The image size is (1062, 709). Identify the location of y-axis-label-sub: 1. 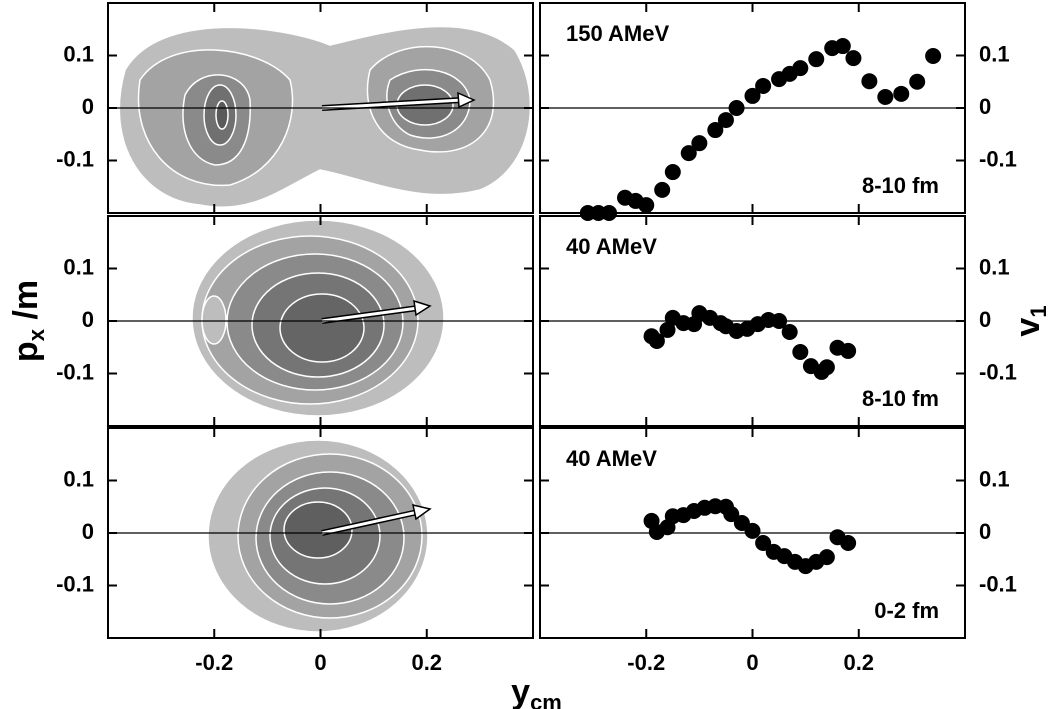
(1038, 311).